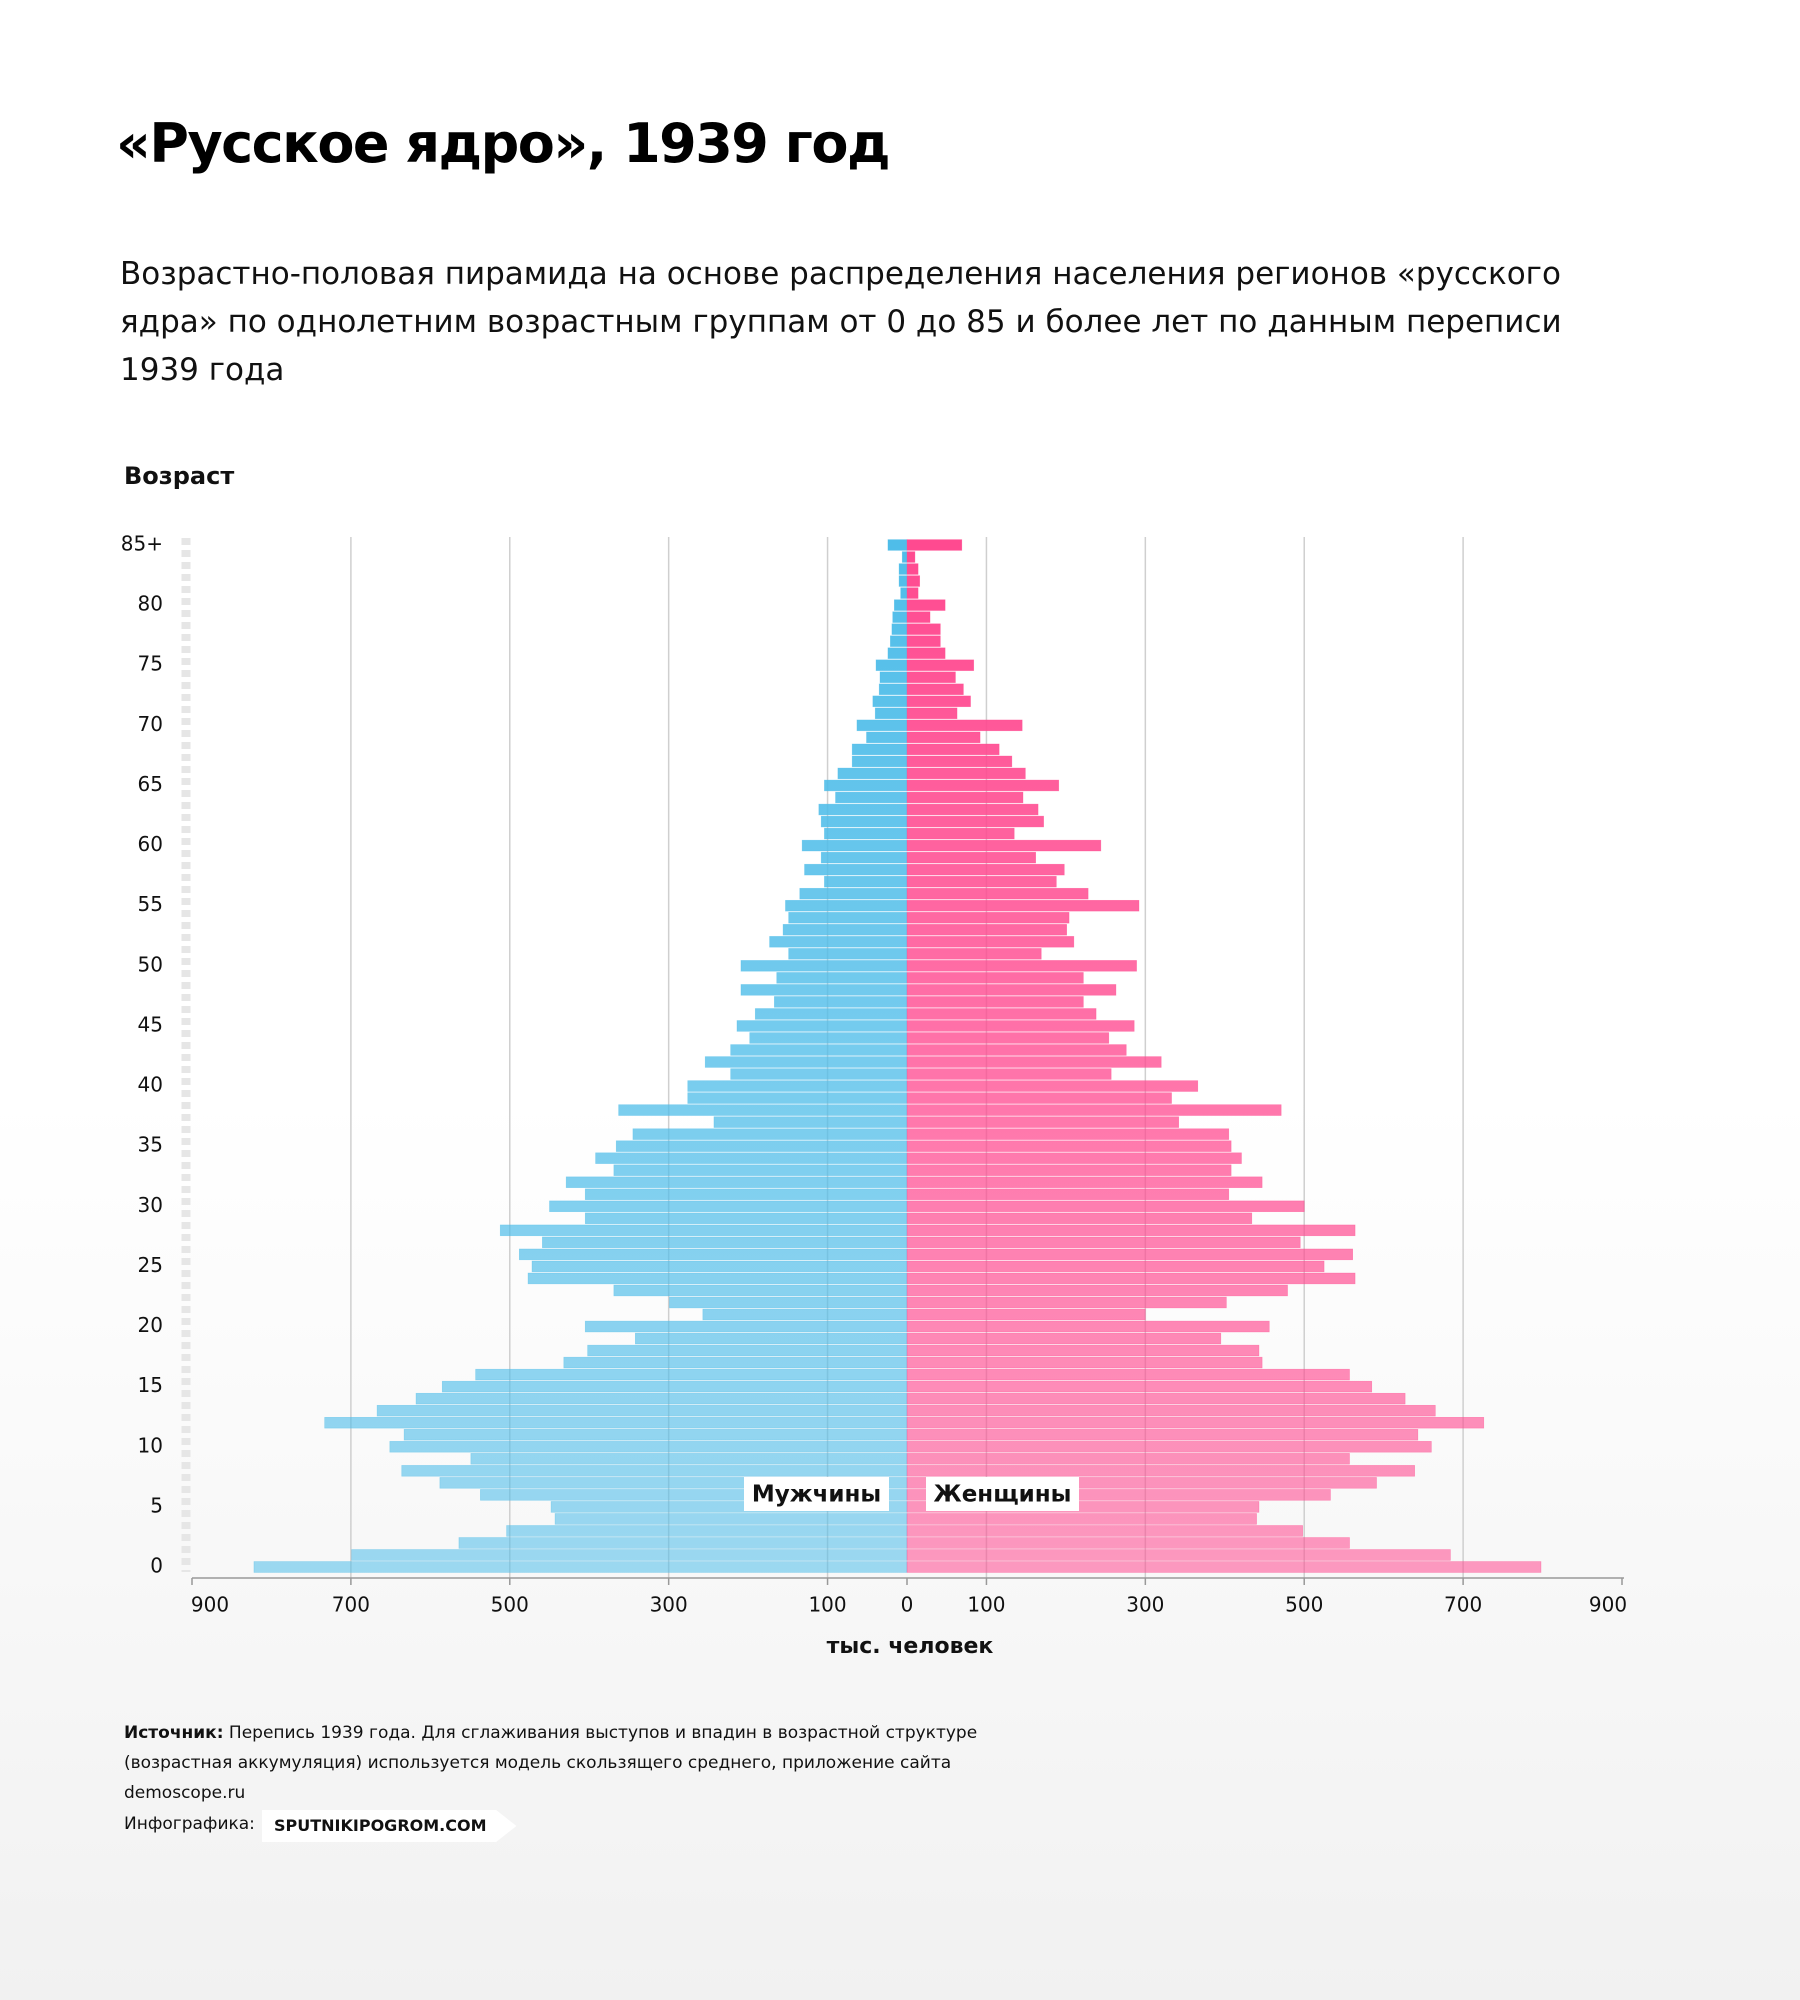  I want to click on x-tick-label: 900, so click(1608, 1605).